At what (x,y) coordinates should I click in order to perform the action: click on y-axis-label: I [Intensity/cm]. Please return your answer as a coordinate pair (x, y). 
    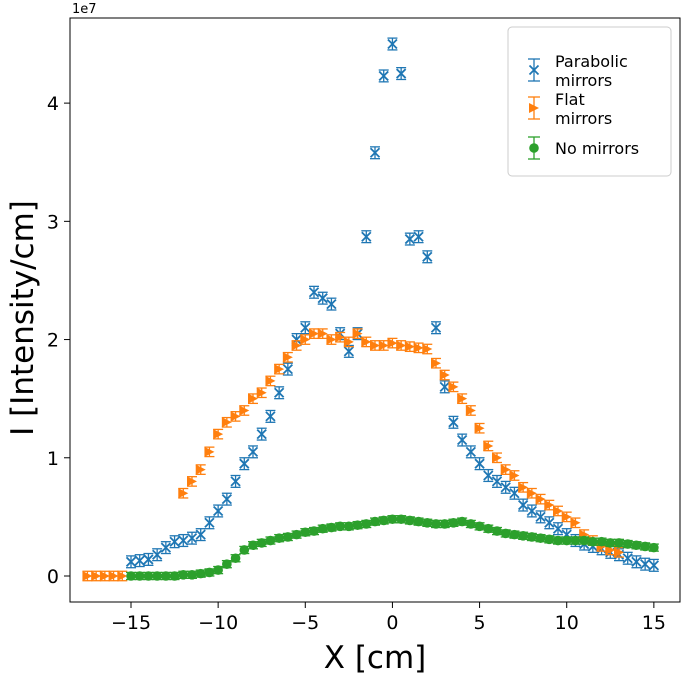
    Looking at the image, I should click on (23, 318).